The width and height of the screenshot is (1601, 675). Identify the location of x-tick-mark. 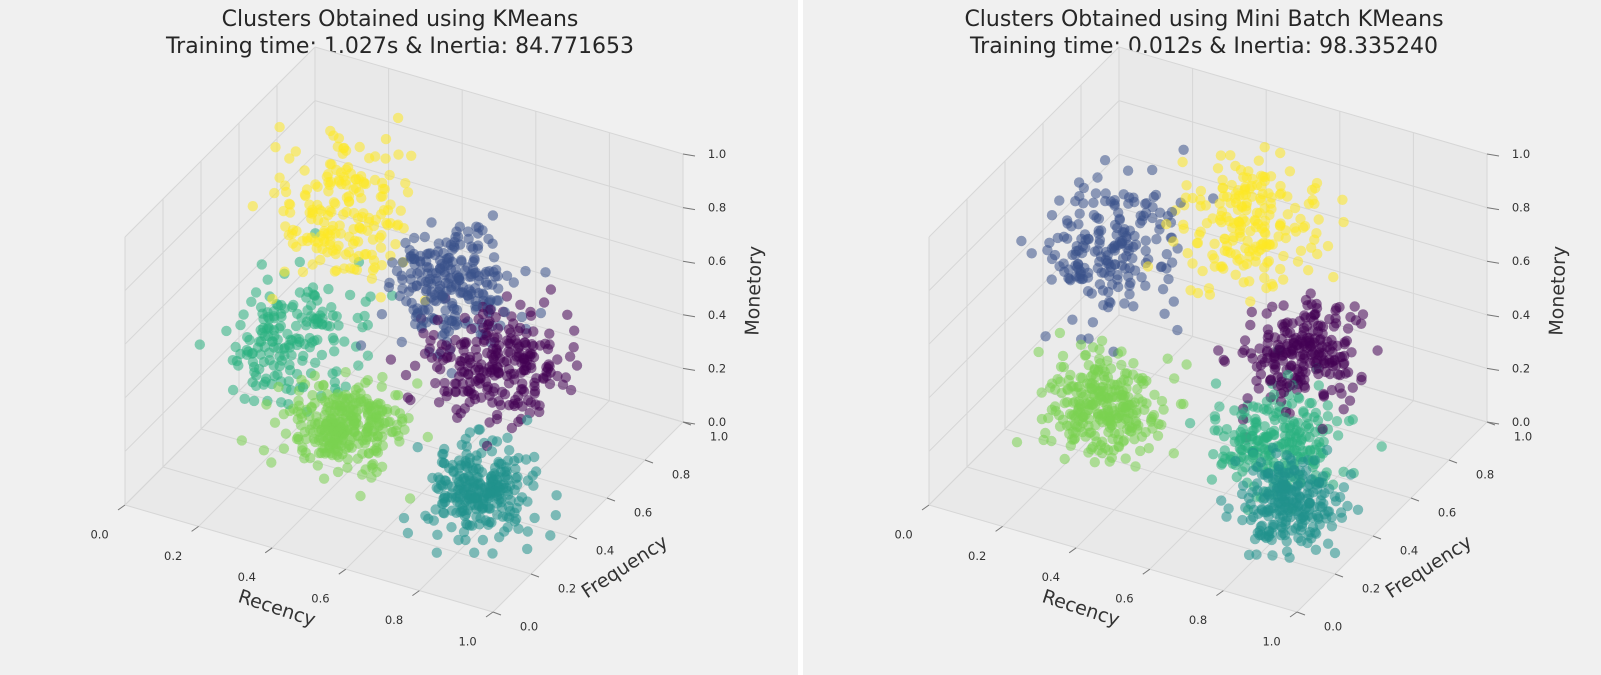
(489, 614).